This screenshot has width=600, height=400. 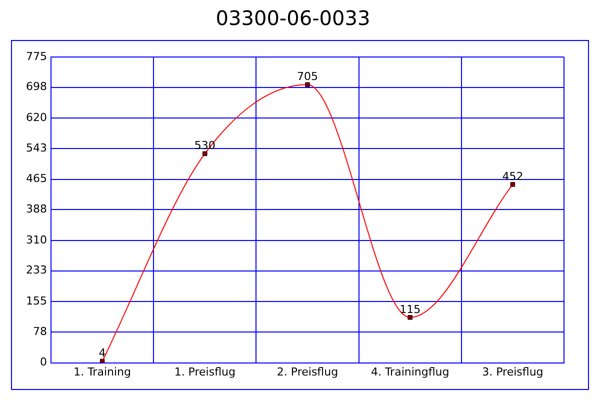 What do you see at coordinates (205, 371) in the screenshot?
I see `x-tick-label: 1. Preisflug` at bounding box center [205, 371].